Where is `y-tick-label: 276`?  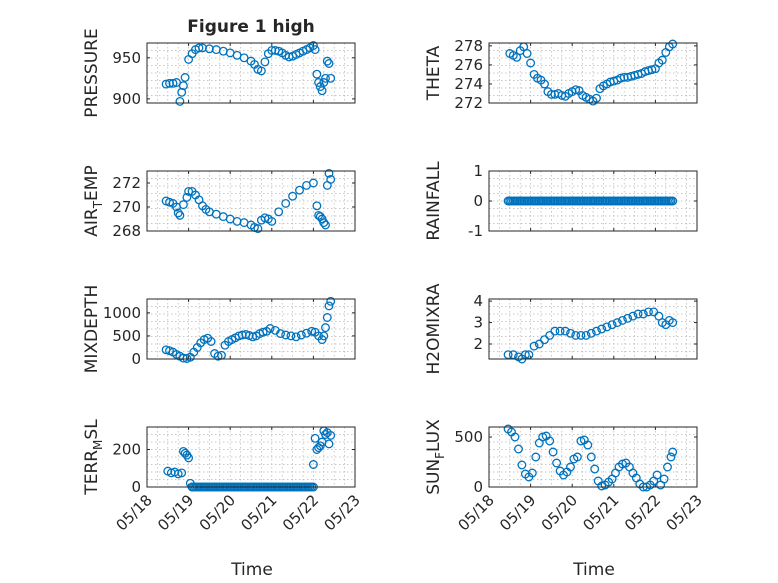 y-tick-label: 276 is located at coordinates (468, 65).